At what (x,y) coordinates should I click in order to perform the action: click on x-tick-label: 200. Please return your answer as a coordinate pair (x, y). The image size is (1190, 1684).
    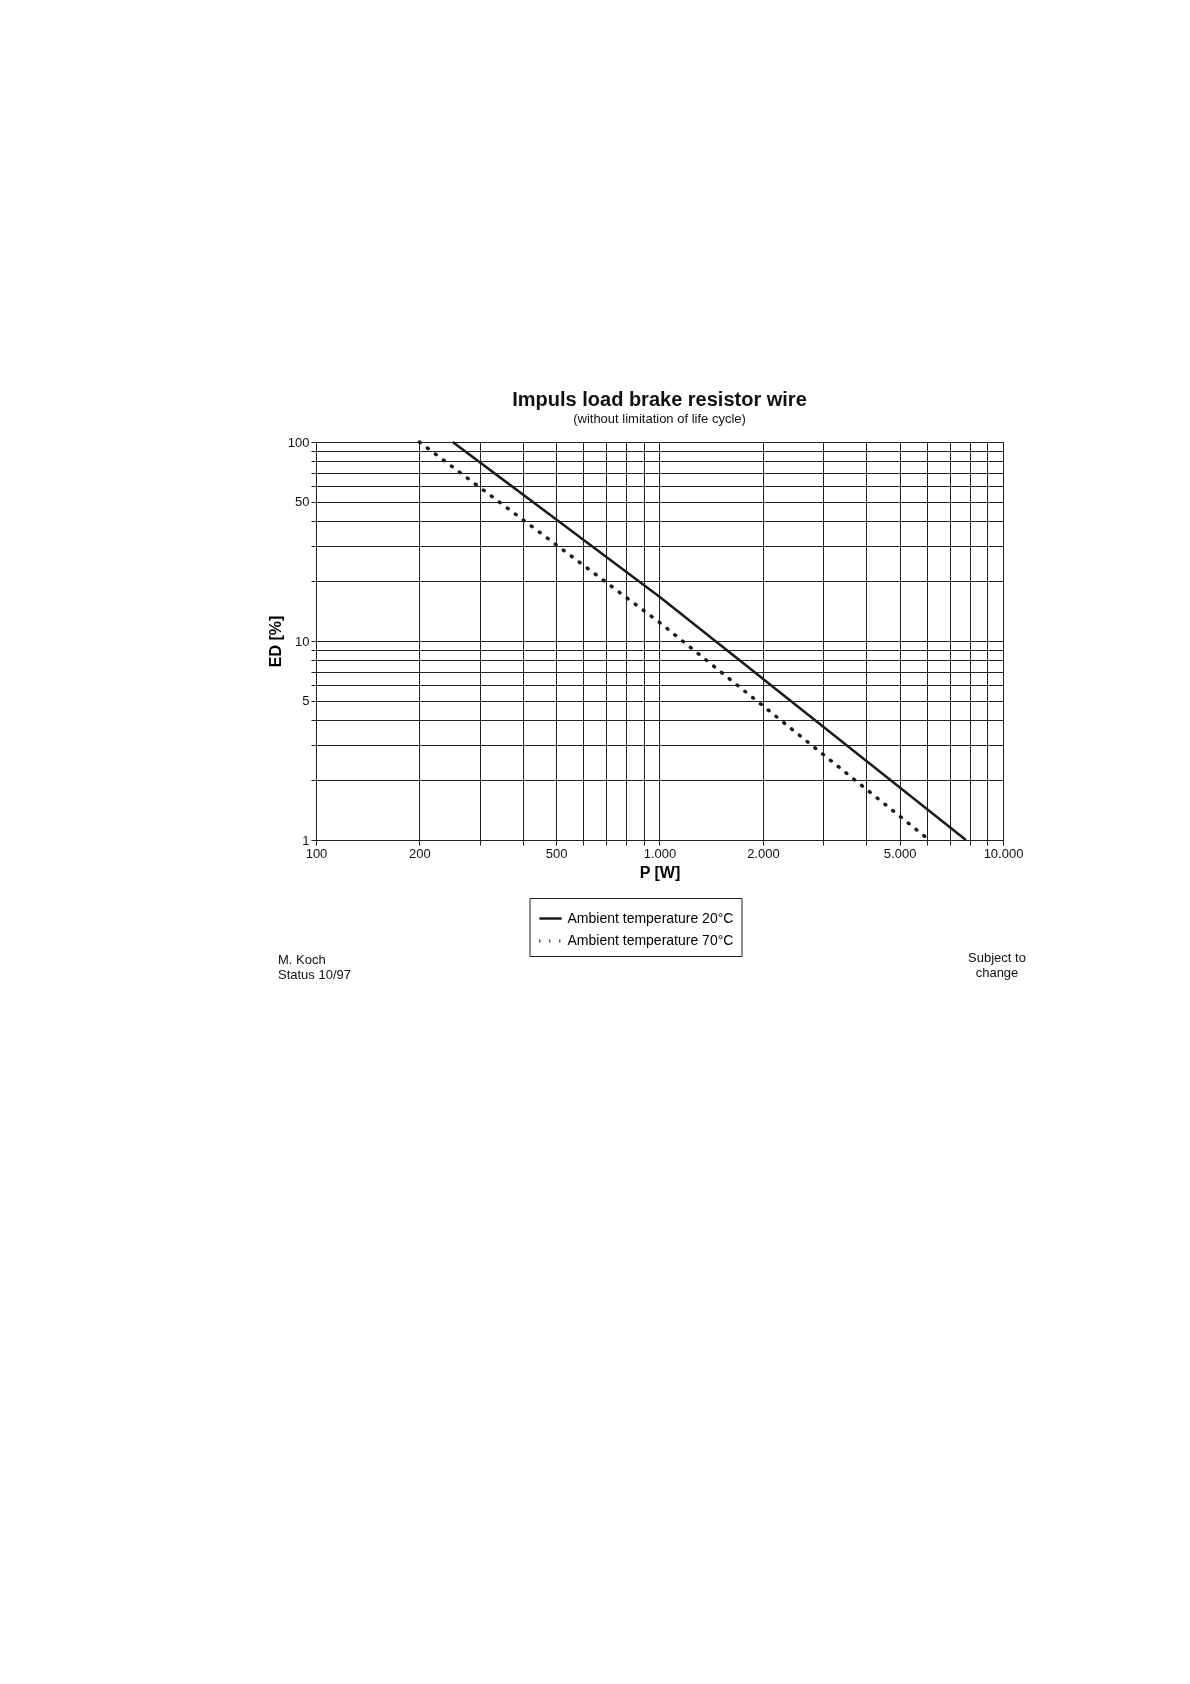
    Looking at the image, I should click on (420, 853).